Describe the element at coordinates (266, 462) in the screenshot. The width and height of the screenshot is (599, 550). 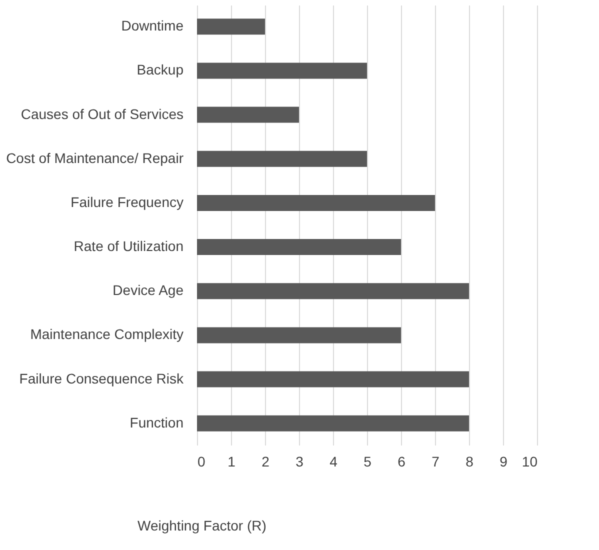
I see `x-tick-label: 2` at that location.